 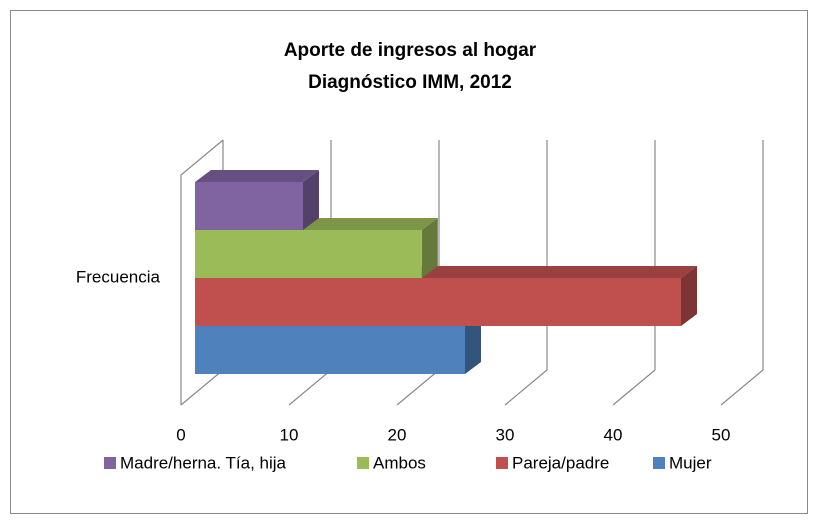 What do you see at coordinates (180, 434) in the screenshot?
I see `x-tick-label: 0` at bounding box center [180, 434].